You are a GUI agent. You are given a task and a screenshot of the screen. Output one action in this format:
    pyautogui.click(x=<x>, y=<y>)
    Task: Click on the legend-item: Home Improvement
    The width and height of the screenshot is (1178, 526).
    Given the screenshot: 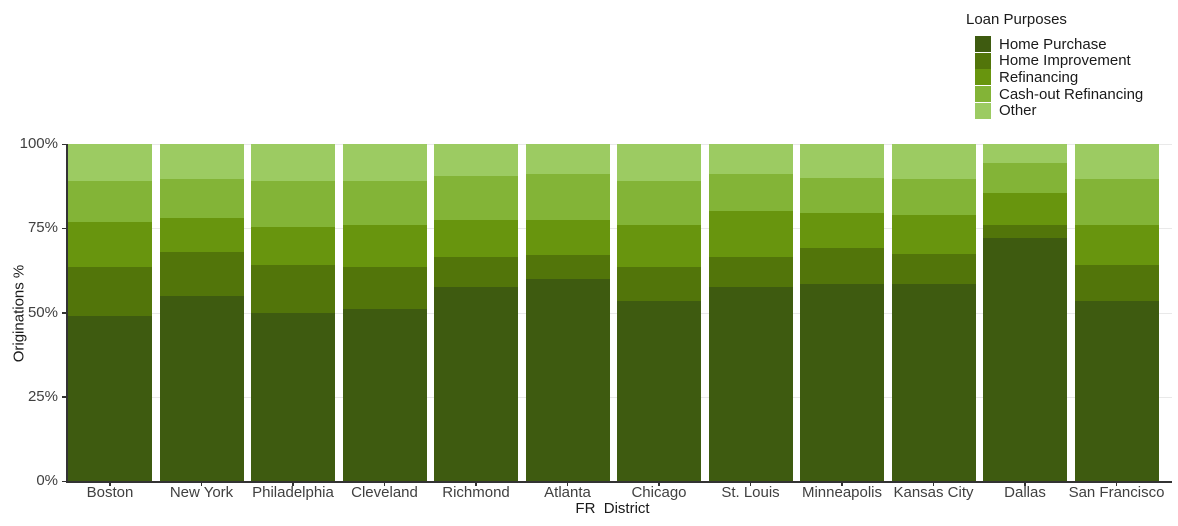 What is the action you would take?
    pyautogui.click(x=1072, y=61)
    